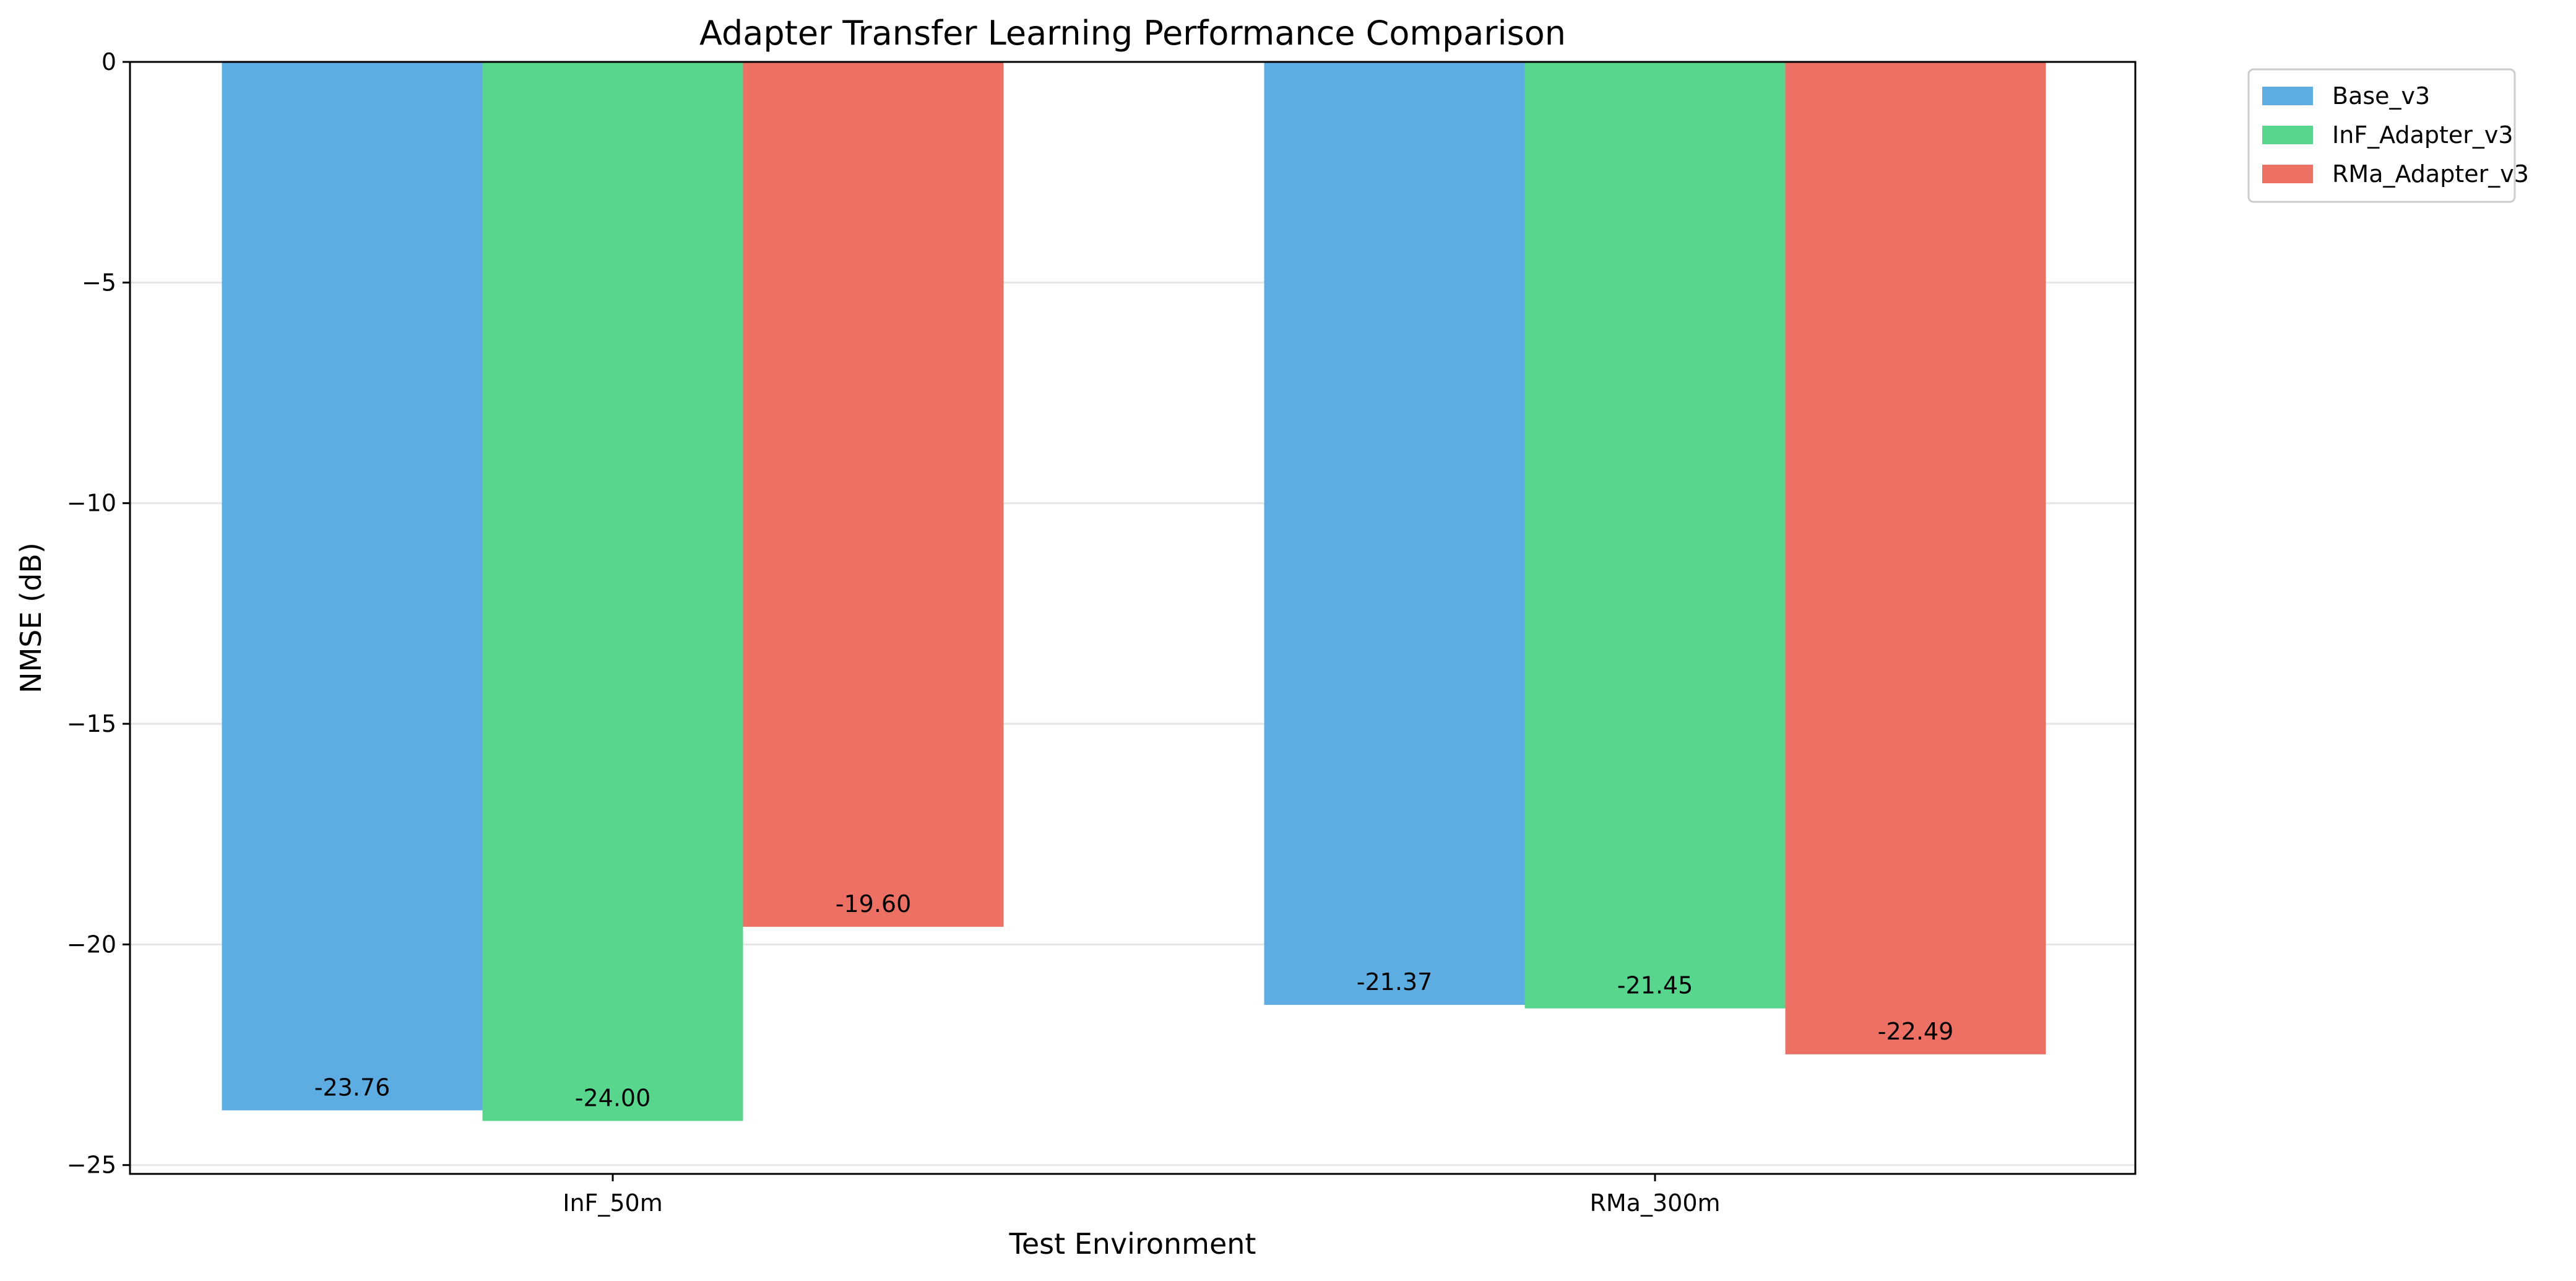  Describe the element at coordinates (613, 1097) in the screenshot. I see `bar-value-label: -24.00` at that location.